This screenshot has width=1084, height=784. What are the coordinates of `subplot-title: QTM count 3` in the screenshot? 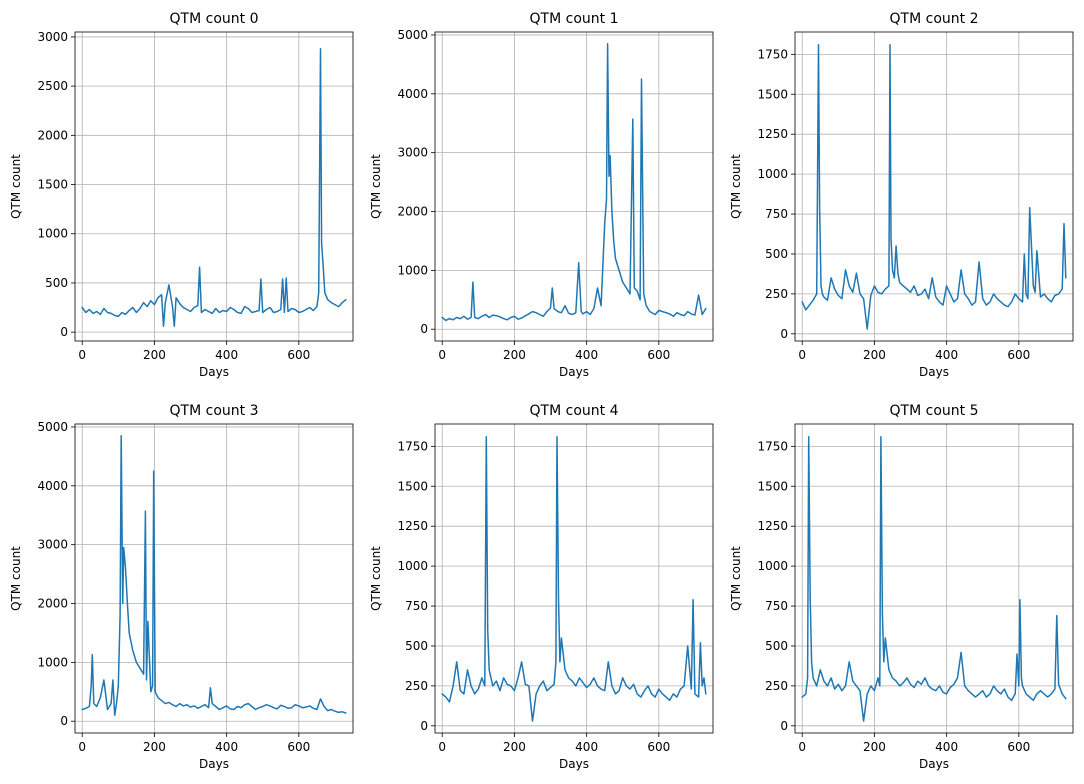 It's located at (214, 411).